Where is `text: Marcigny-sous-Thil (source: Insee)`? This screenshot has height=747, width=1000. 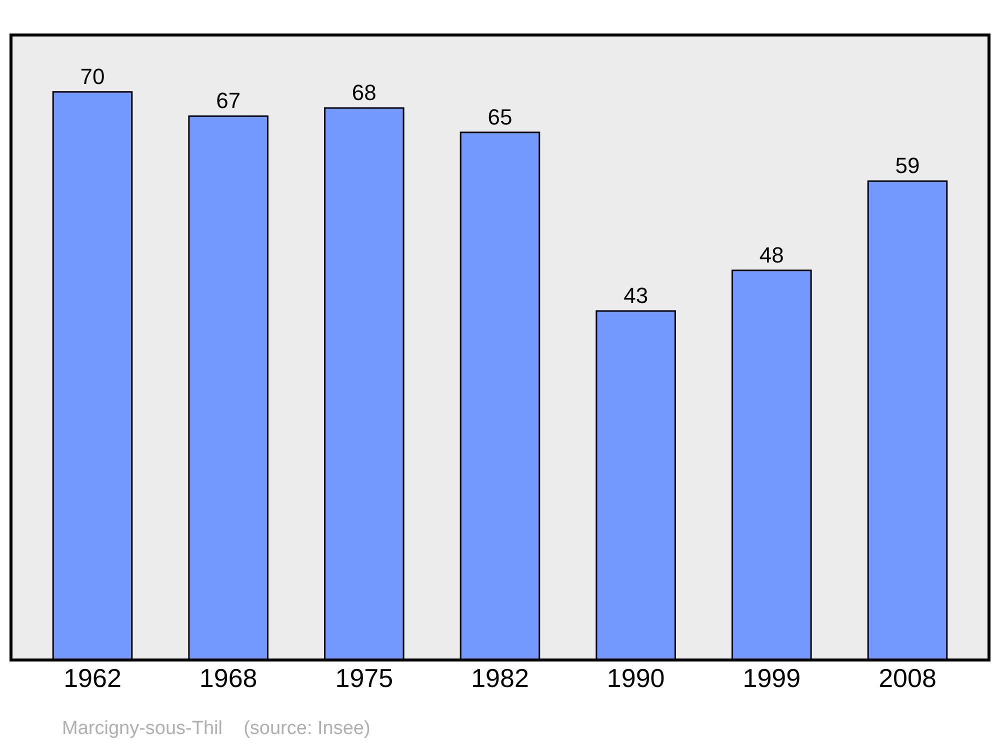 text: Marcigny-sous-Thil (source: Insee) is located at coordinates (216, 728).